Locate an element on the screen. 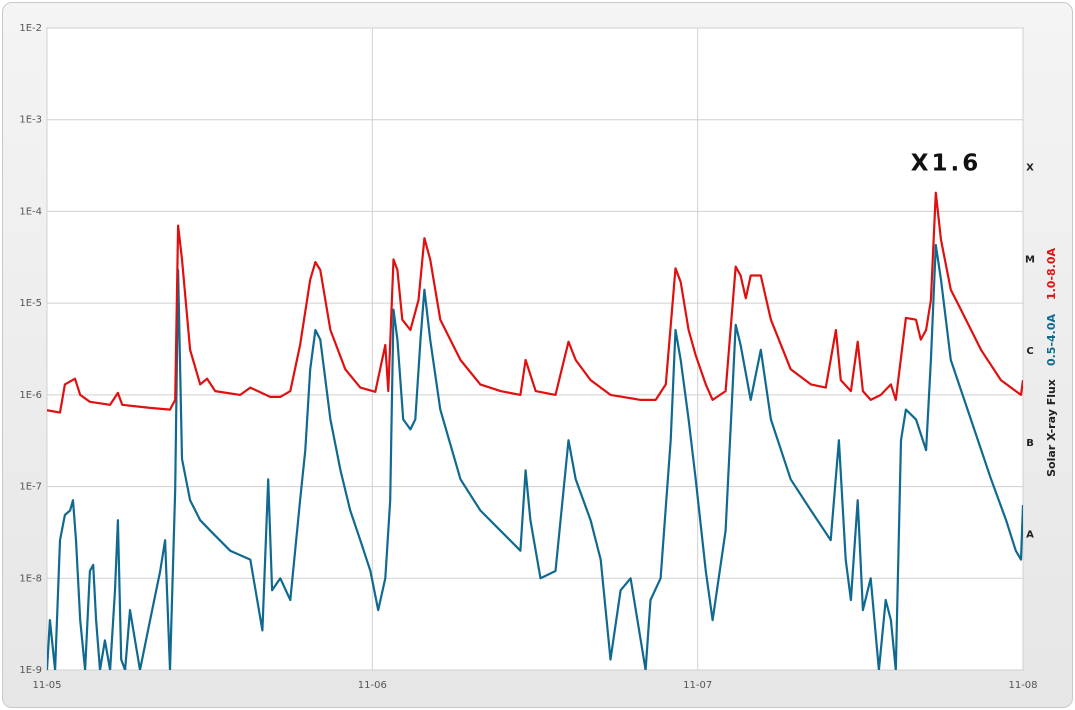 This screenshot has height=710, width=1075. annotation: X1.6 is located at coordinates (946, 164).